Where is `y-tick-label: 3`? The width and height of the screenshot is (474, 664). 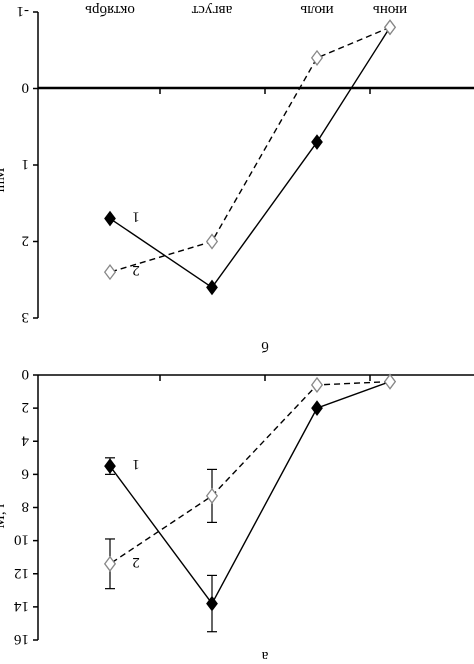 y-tick-label: 3 is located at coordinates (26, 317).